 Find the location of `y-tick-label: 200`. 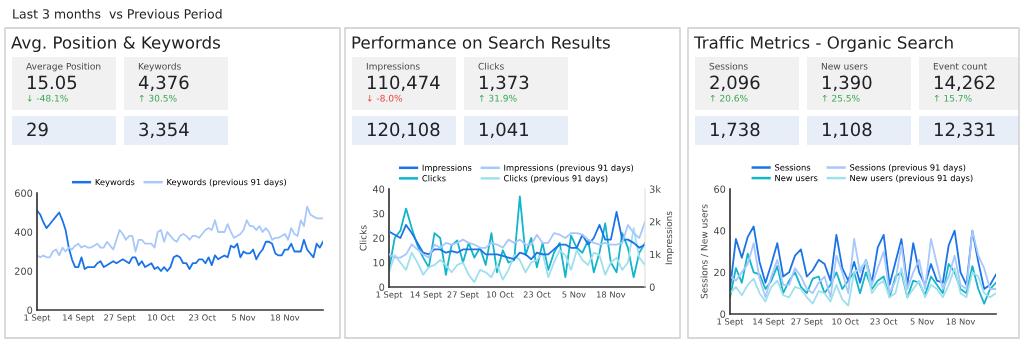

y-tick-label: 200 is located at coordinates (23, 271).